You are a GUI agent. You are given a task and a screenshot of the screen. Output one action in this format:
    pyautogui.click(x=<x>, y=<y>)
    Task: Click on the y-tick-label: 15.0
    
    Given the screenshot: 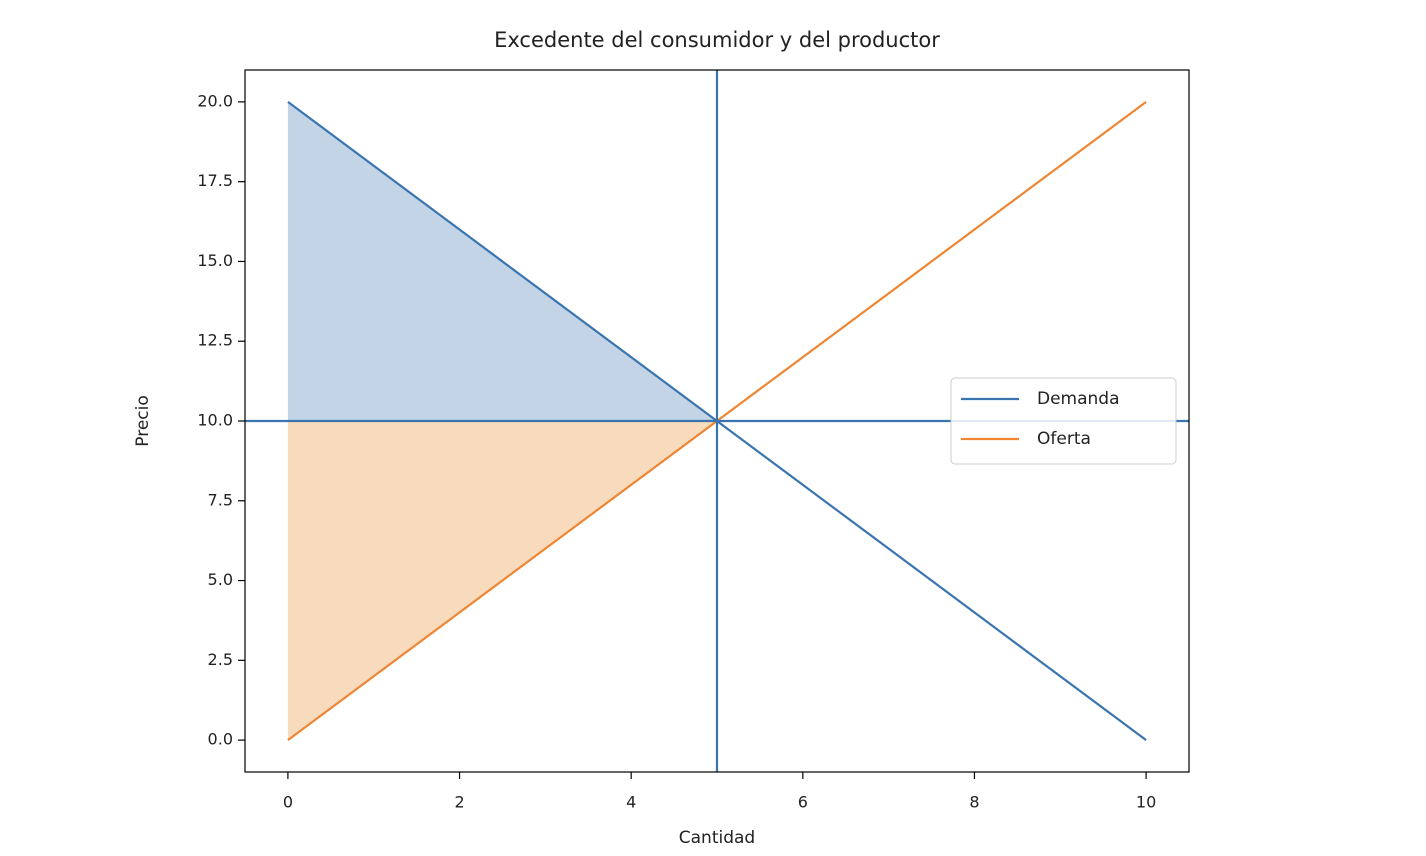 What is the action you would take?
    pyautogui.click(x=215, y=260)
    